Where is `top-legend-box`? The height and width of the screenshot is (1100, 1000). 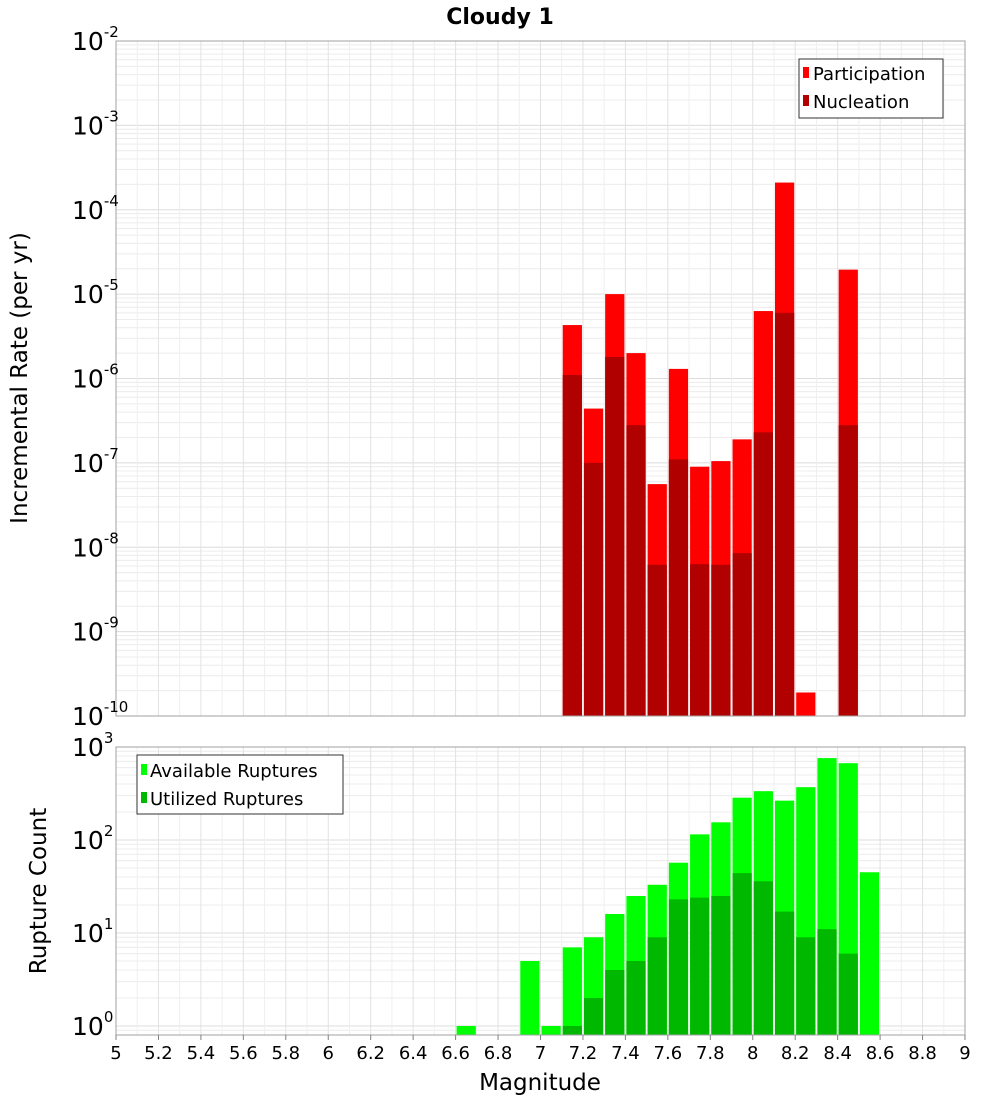 top-legend-box is located at coordinates (871, 88).